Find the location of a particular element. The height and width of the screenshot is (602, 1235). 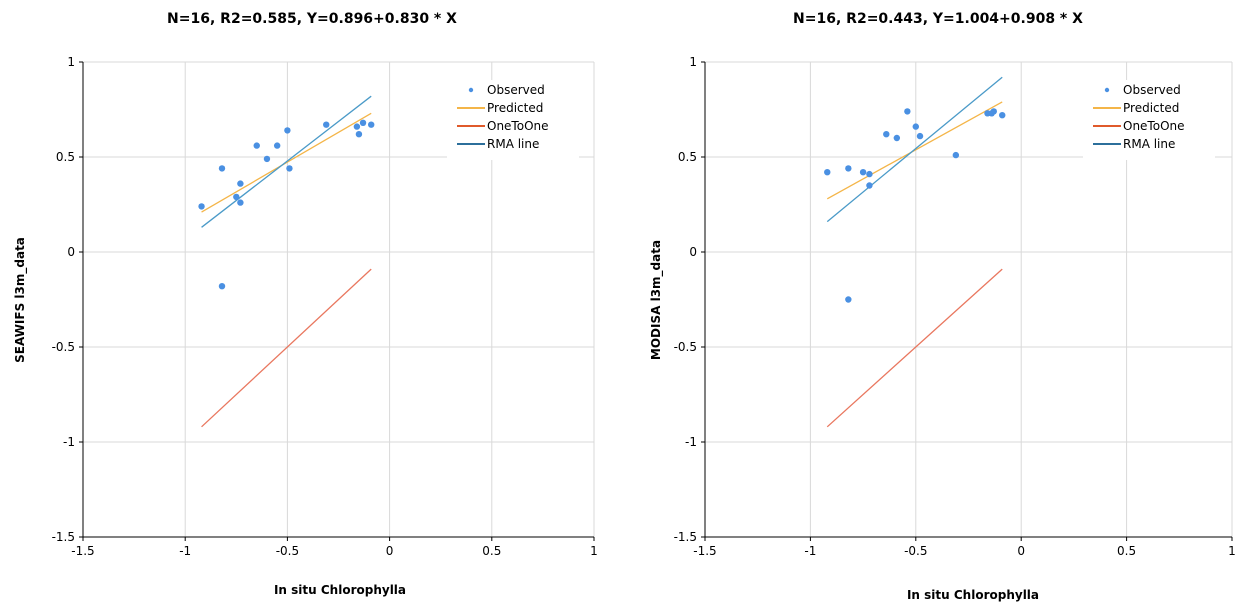

chart-title: N=16, R2=0.443, Y=1.004+0.908 * X is located at coordinates (938, 19).